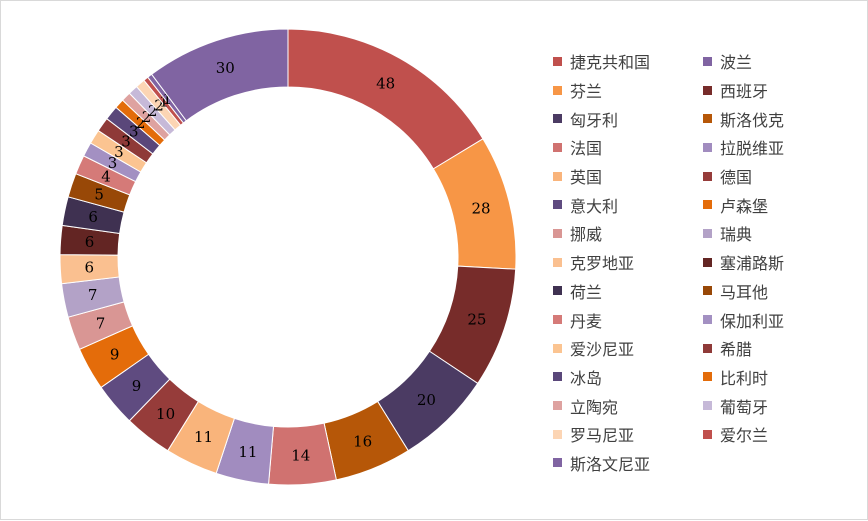  Describe the element at coordinates (628, 233) in the screenshot. I see `legend-item: 挪威` at that location.